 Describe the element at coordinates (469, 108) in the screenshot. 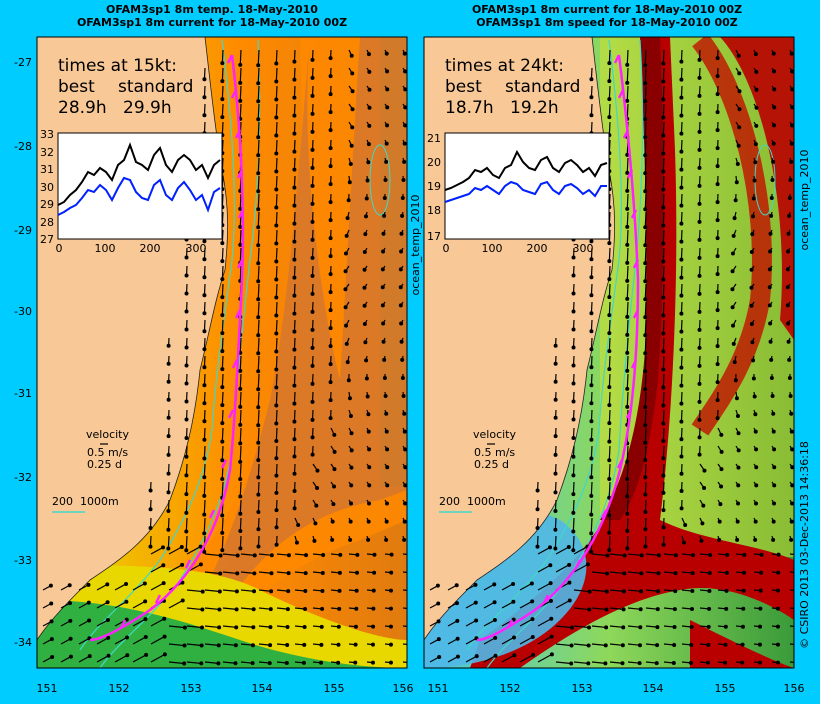

I see `right-best-value: 18.7h` at that location.